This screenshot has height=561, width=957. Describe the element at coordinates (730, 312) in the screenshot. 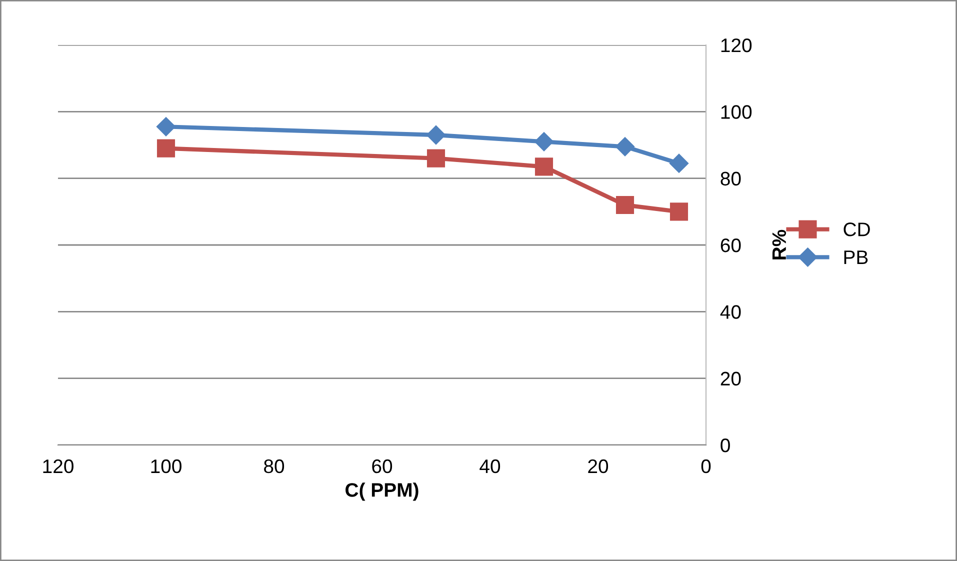

I see `y-tick-label: 40` at that location.